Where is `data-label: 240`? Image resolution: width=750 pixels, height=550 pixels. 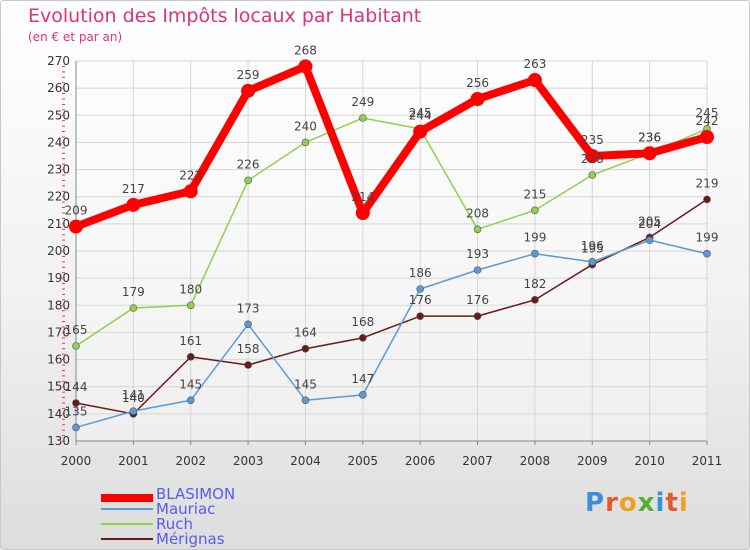
data-label: 240 is located at coordinates (305, 126).